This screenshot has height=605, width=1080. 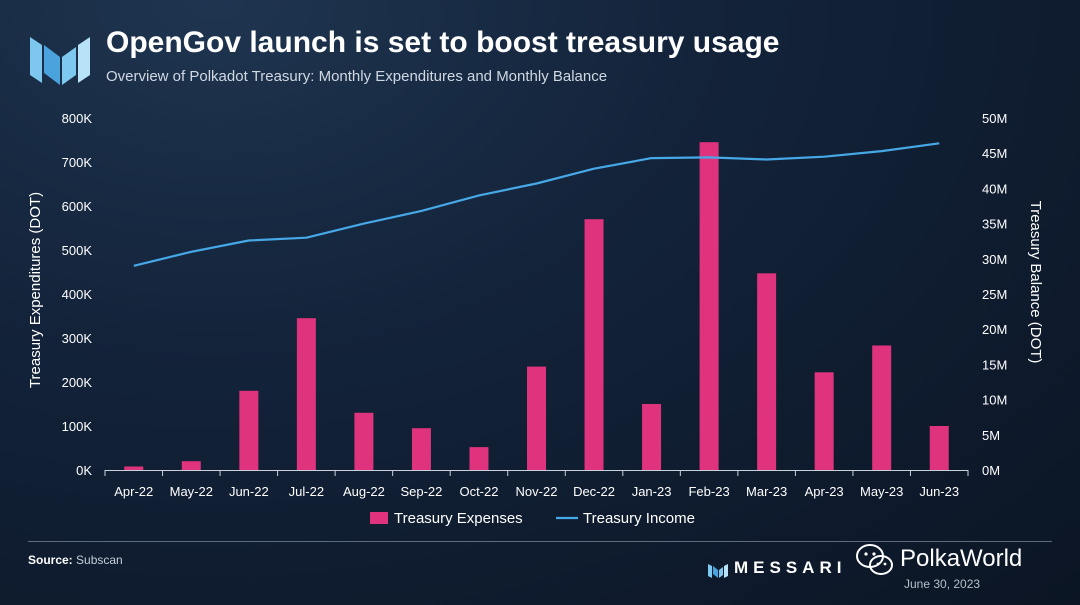 I want to click on y-right-tick-label: 0M, so click(x=991, y=470).